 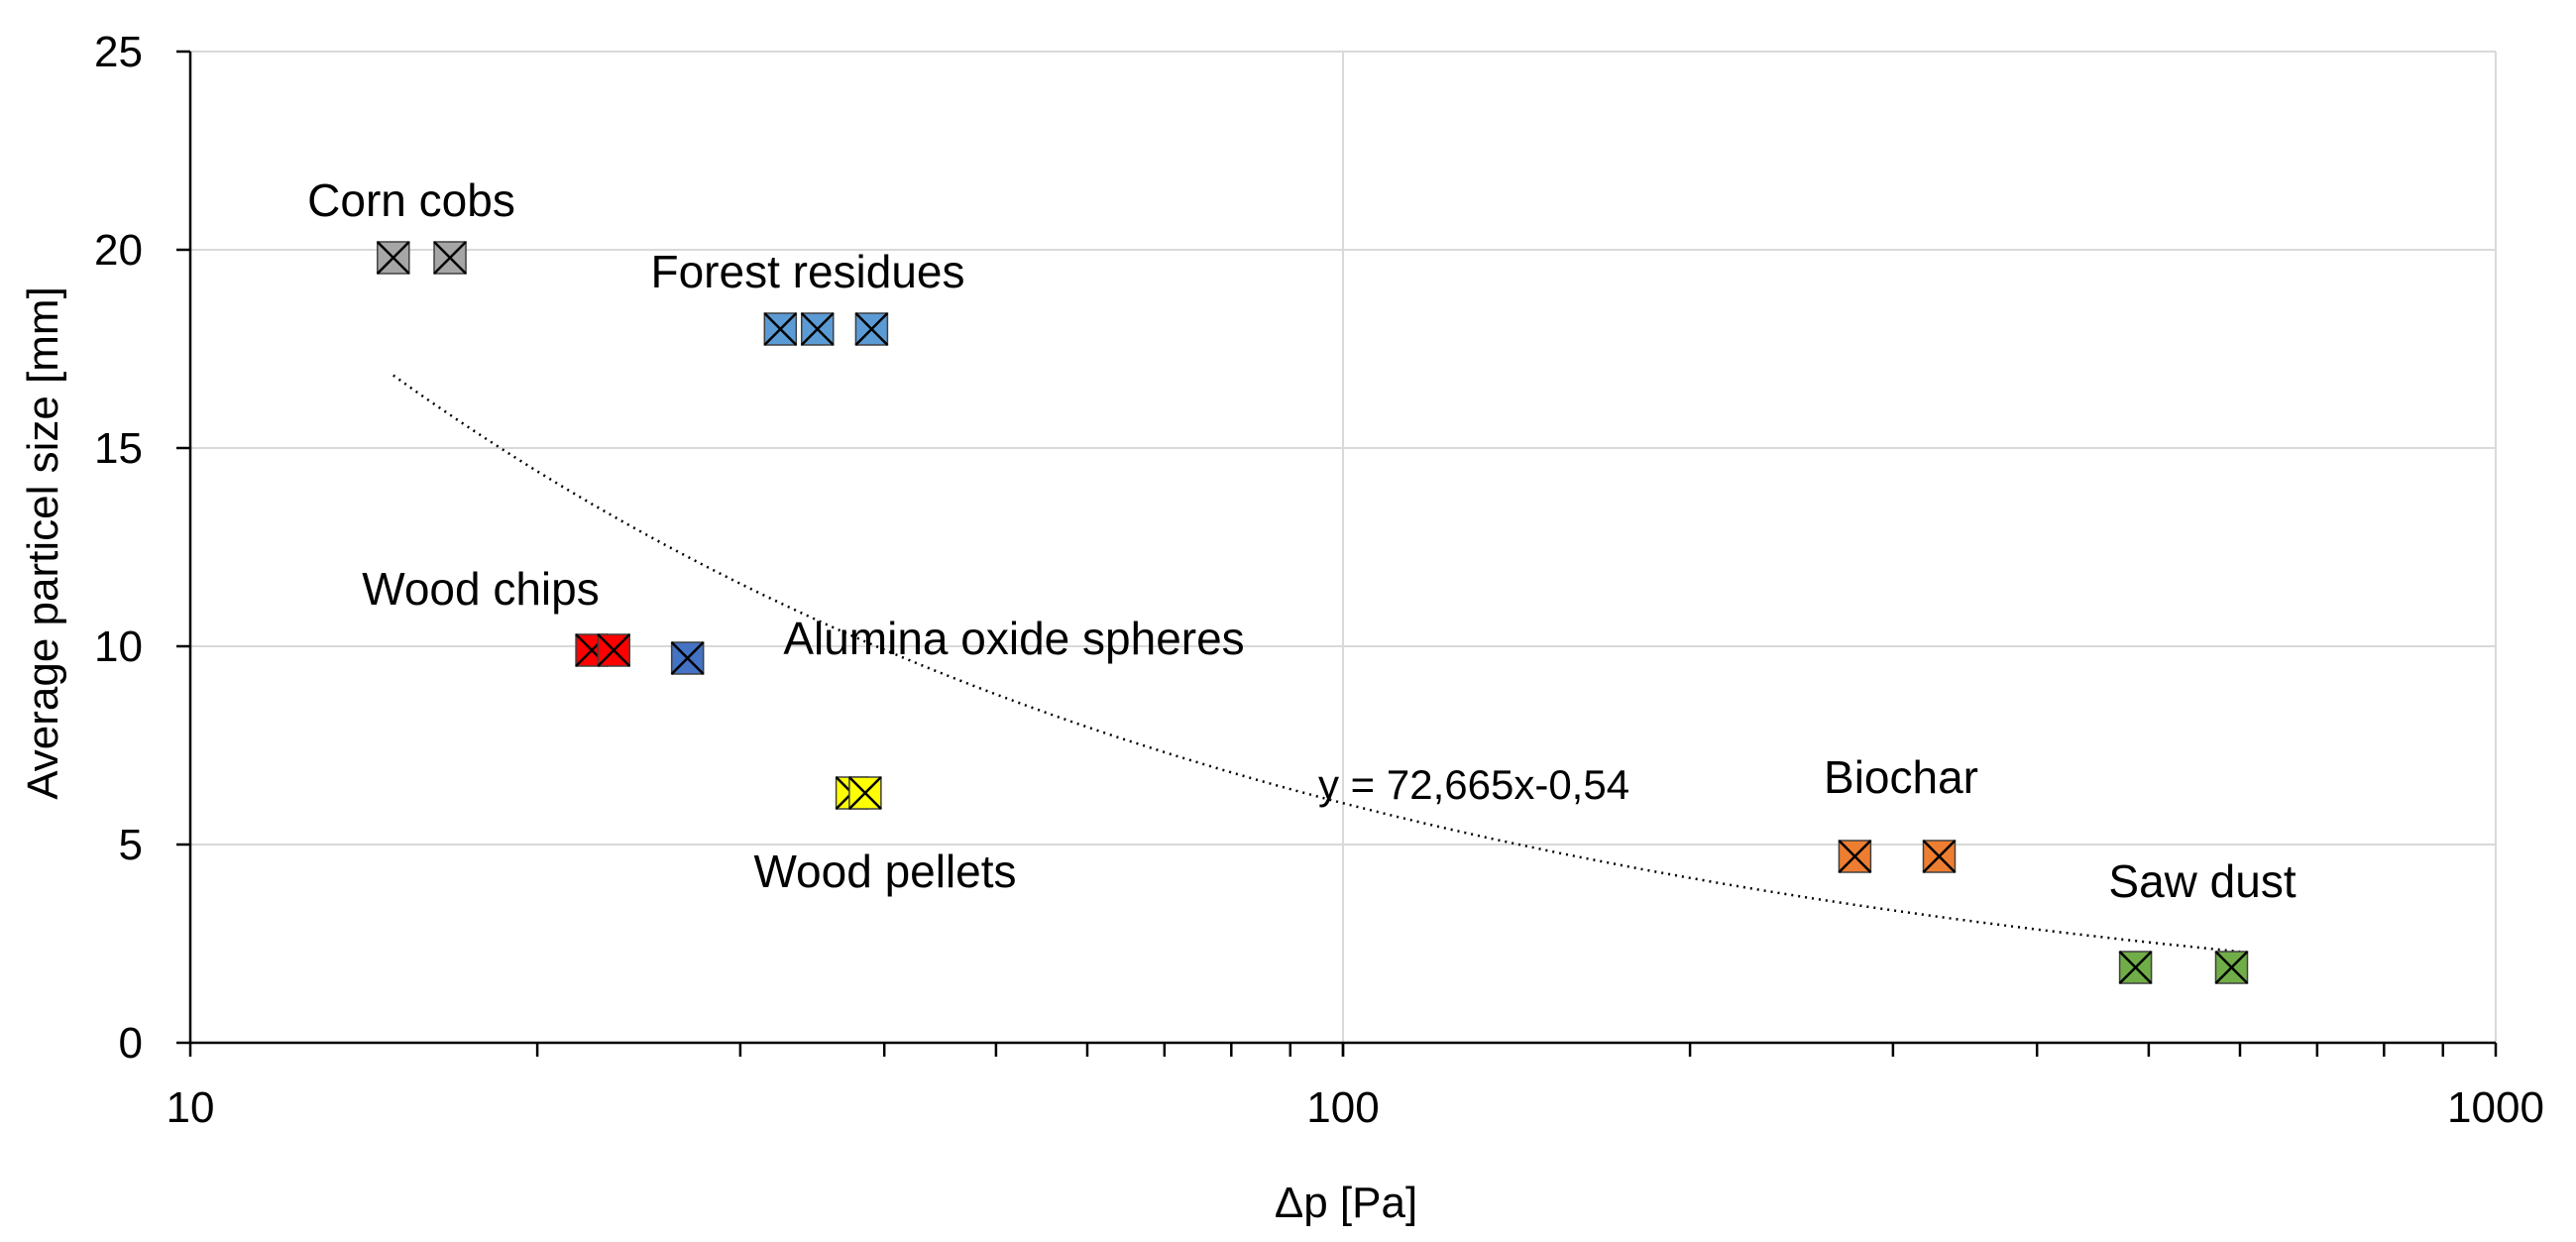 I want to click on y-tick-label: 0, so click(x=131, y=1043).